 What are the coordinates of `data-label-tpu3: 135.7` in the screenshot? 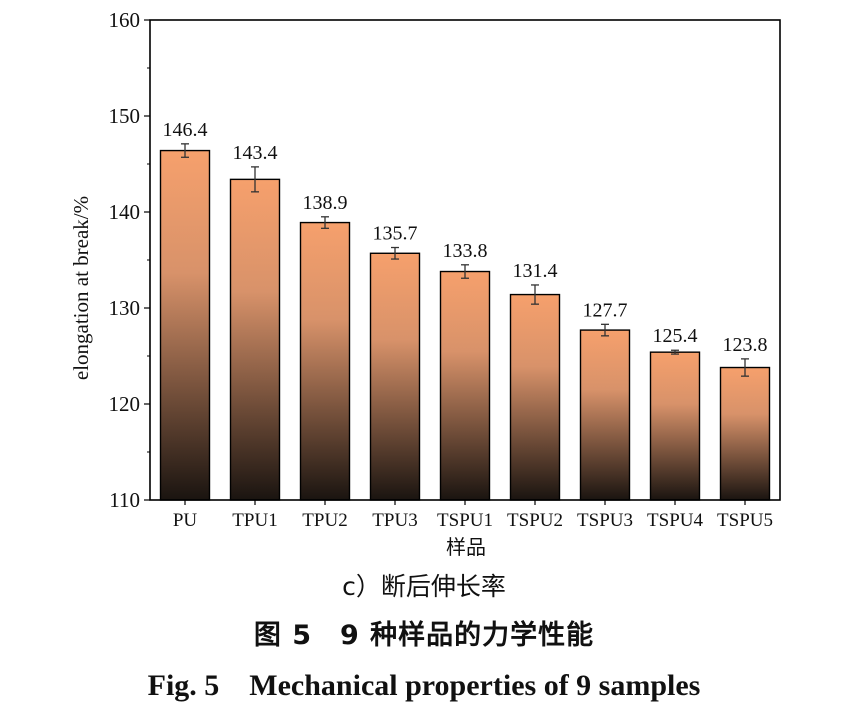 It's located at (395, 234).